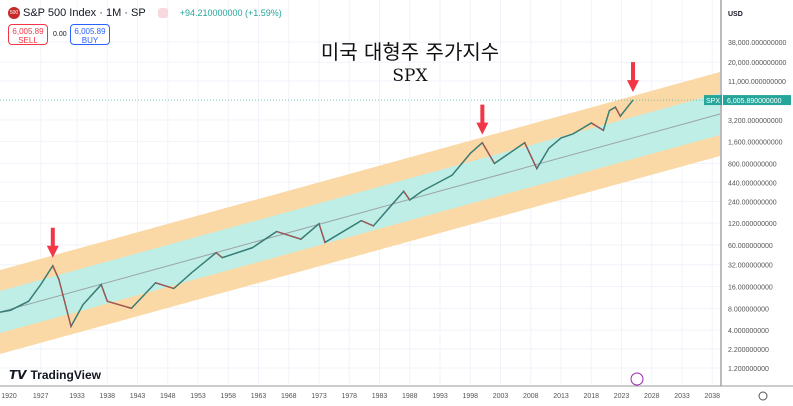  I want to click on x-tick-label: 2008, so click(531, 396).